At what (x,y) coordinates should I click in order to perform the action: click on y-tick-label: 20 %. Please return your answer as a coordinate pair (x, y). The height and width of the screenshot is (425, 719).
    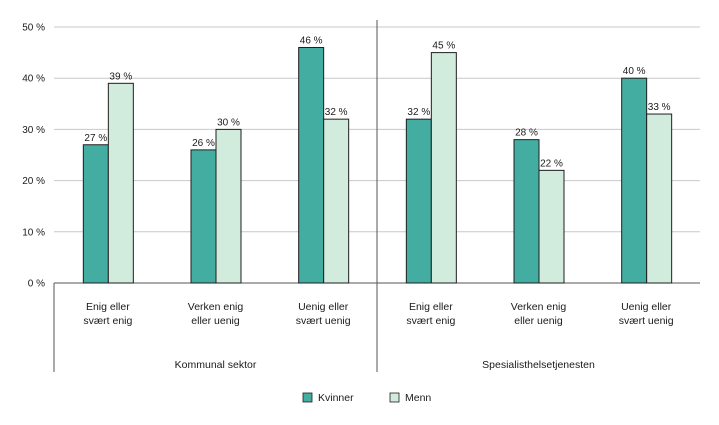
    Looking at the image, I should click on (33, 181).